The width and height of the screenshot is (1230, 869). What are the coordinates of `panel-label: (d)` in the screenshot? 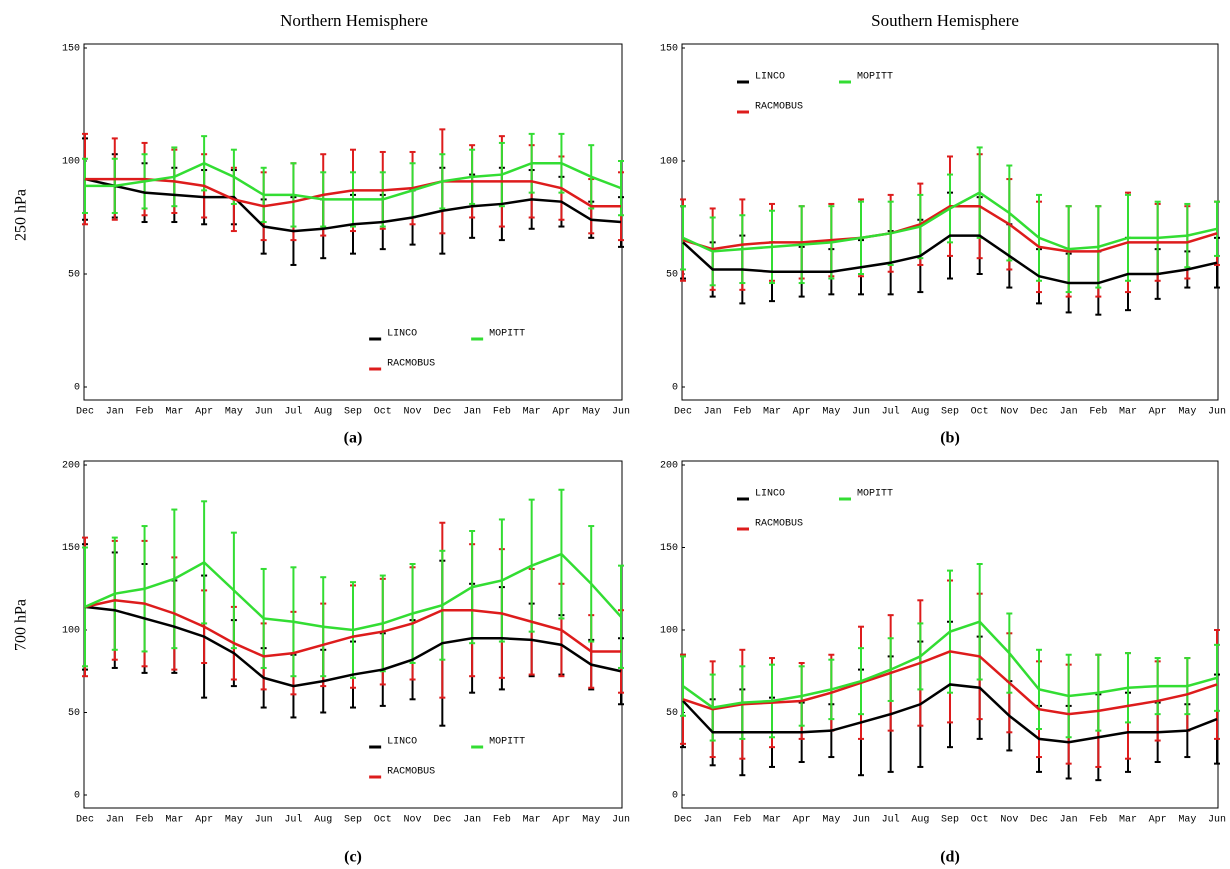 It's located at (950, 857).